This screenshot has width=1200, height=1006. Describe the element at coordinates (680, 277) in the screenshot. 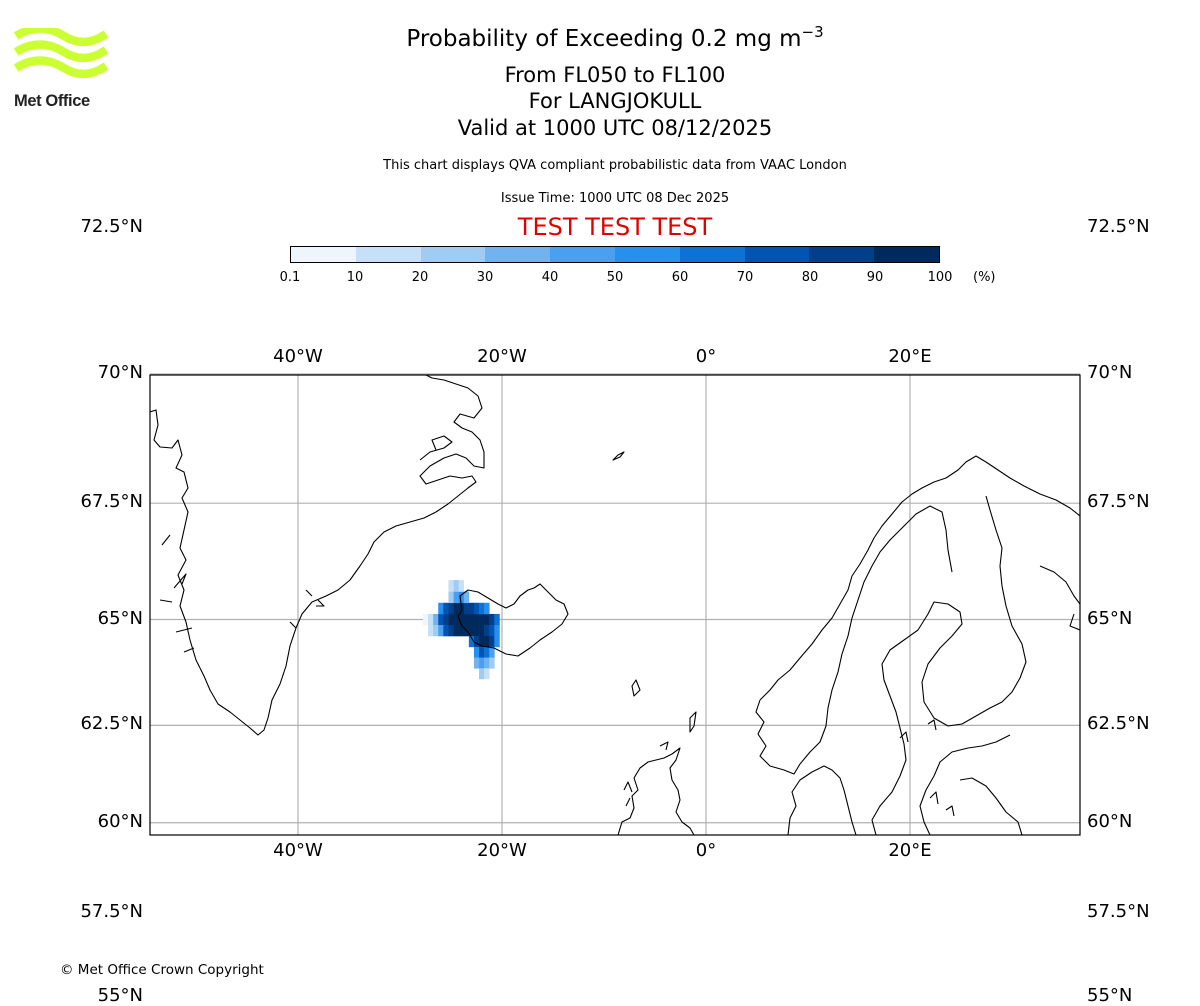

I see `colorbar-tick-label: 60` at that location.